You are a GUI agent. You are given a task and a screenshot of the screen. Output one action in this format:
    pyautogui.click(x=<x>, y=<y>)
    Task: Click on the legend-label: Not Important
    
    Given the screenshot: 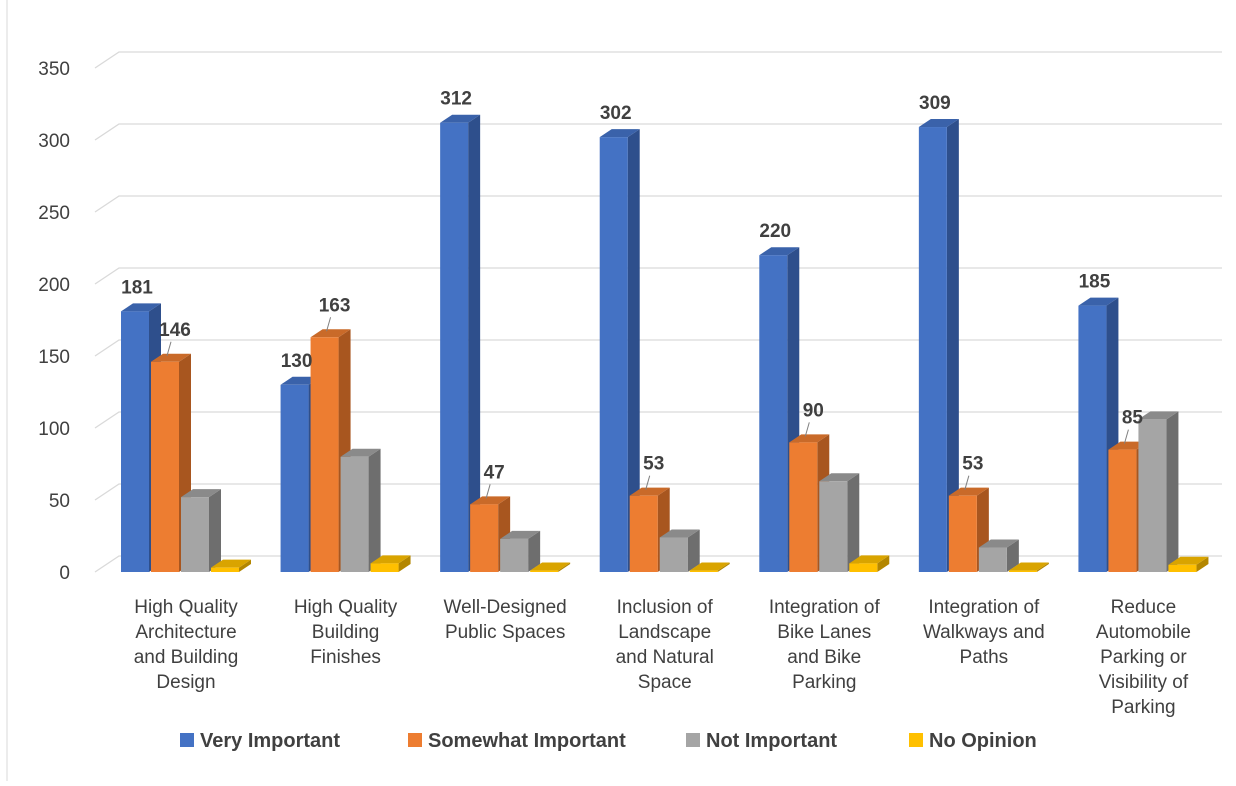 What is the action you would take?
    pyautogui.click(x=771, y=741)
    